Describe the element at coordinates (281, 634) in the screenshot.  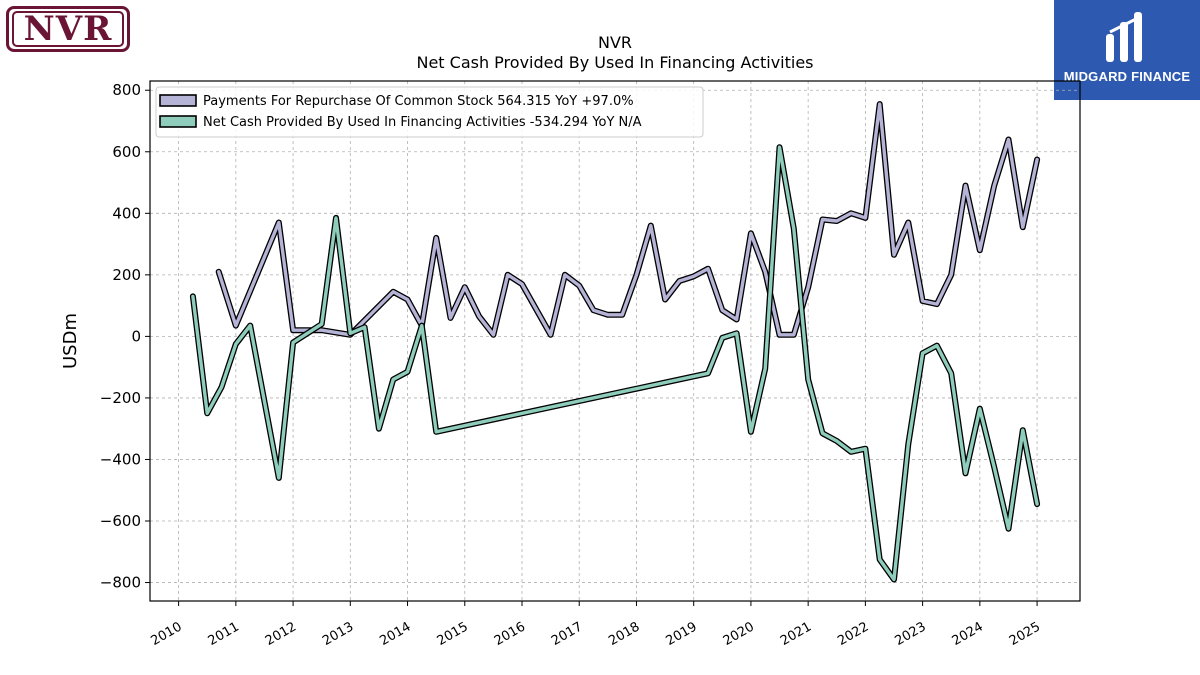
I see `x-tick-label: 2012` at that location.